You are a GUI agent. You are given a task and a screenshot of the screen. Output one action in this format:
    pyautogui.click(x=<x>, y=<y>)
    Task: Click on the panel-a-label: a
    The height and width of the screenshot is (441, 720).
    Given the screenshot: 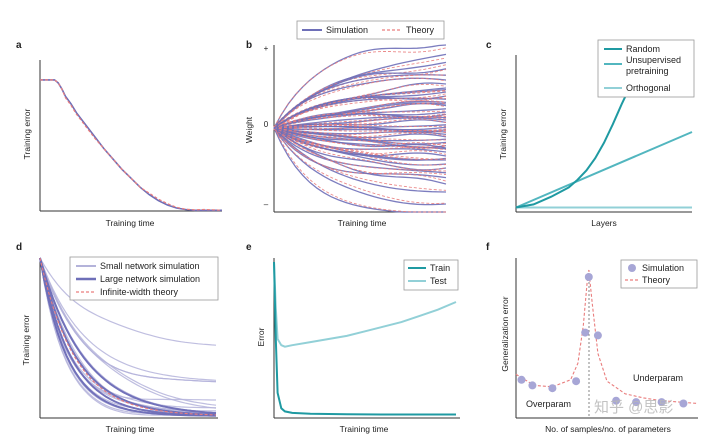 What is the action you would take?
    pyautogui.click(x=19, y=45)
    